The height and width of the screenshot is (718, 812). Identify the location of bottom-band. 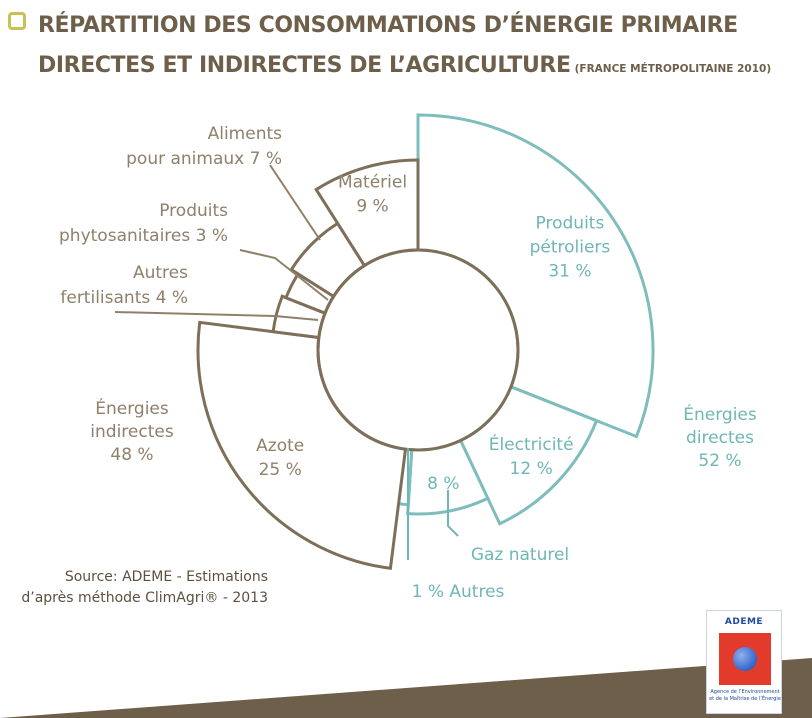
(406, 688).